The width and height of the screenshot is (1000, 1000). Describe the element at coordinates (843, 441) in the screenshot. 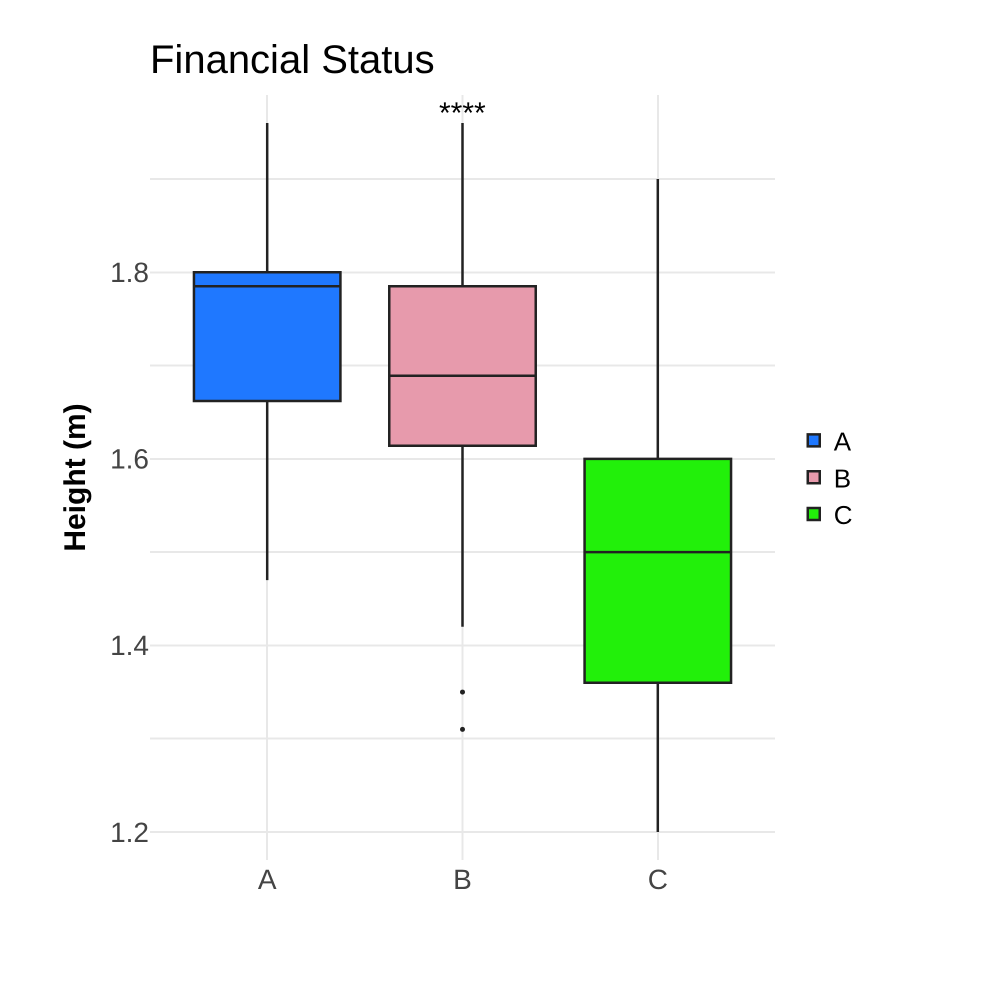

I see `legend-label: A` at that location.